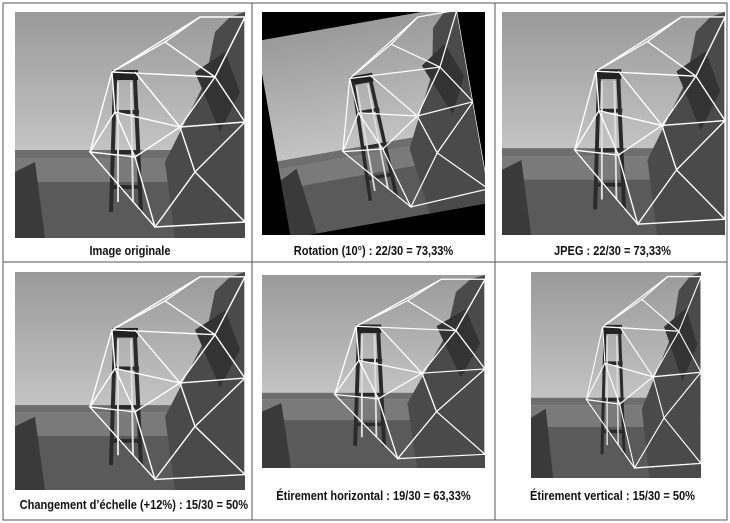 The width and height of the screenshot is (730, 523). Describe the element at coordinates (130, 381) in the screenshot. I see `image-scale` at that location.